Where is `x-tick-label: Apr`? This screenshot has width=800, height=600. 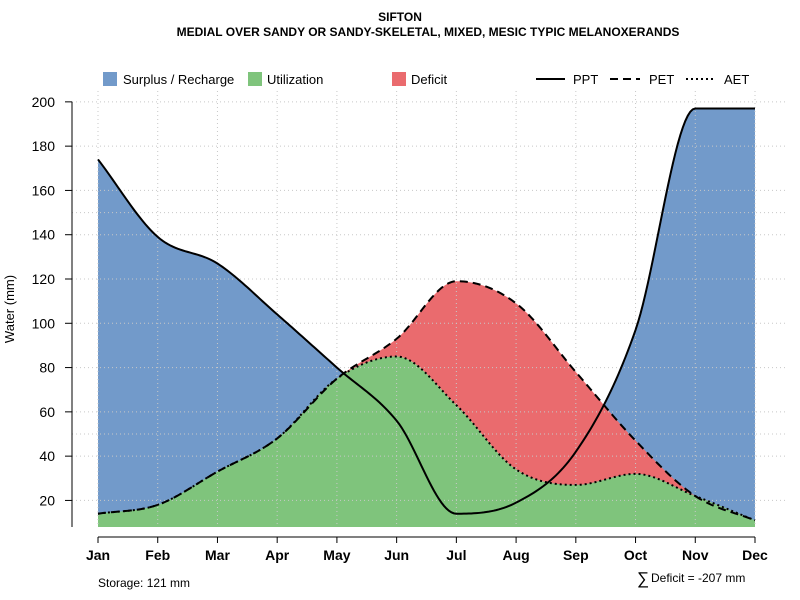 x-tick-label: Apr is located at coordinates (277, 555).